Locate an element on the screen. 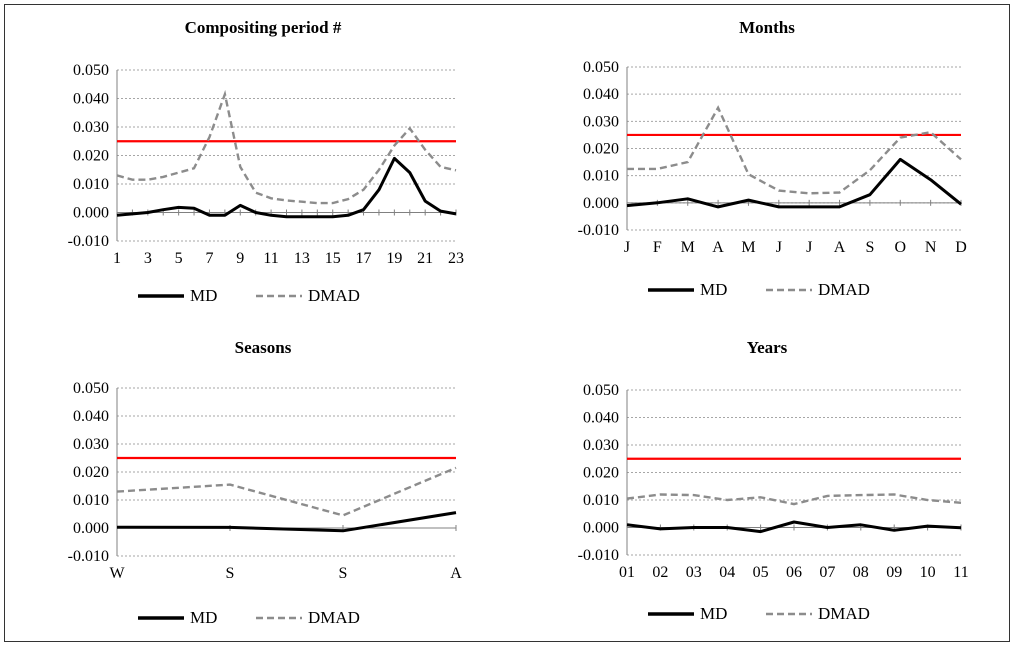 This screenshot has height=648, width=1016. x-tick-label: F is located at coordinates (657, 247).